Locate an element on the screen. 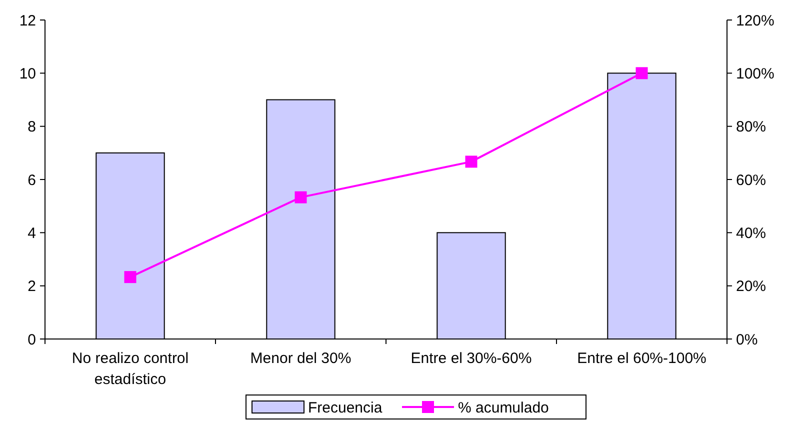 The width and height of the screenshot is (795, 421). y-tick-label: 4 is located at coordinates (32, 233).